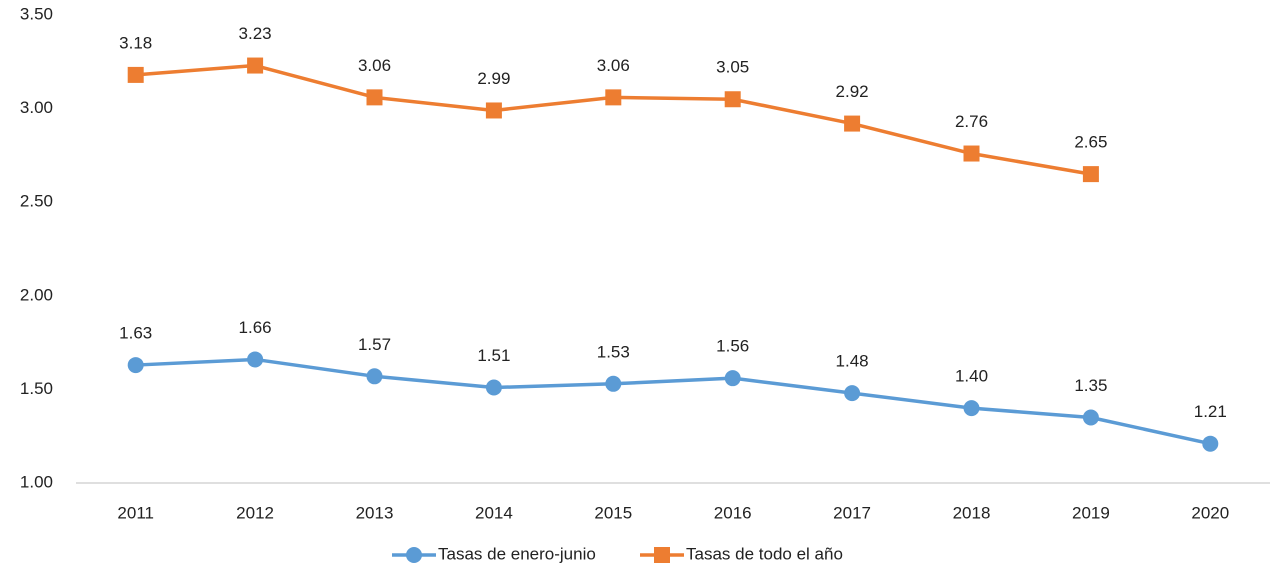 Image resolution: width=1272 pixels, height=577 pixels. Describe the element at coordinates (135, 42) in the screenshot. I see `data-label: 3.18` at that location.